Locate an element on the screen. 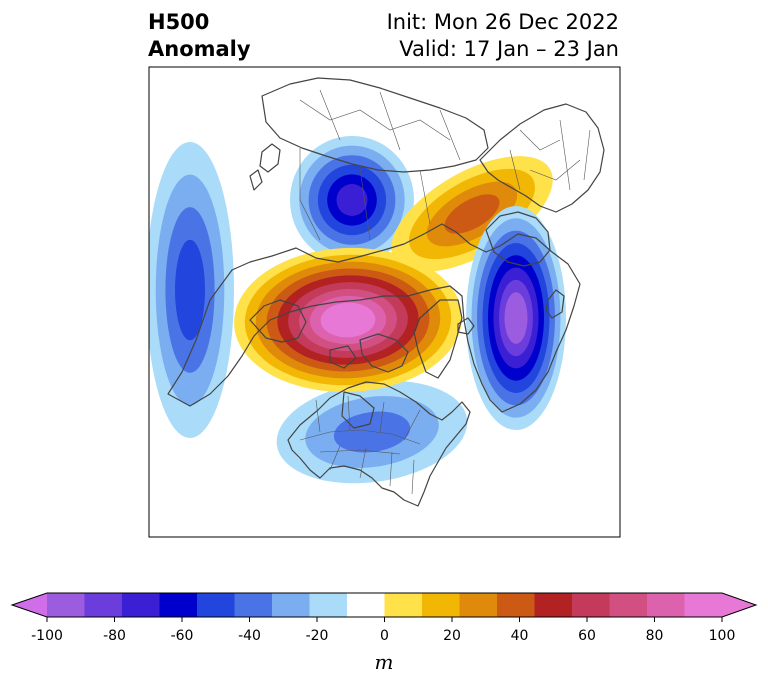 The height and width of the screenshot is (686, 768). contour-siberia-low is located at coordinates (352, 200).